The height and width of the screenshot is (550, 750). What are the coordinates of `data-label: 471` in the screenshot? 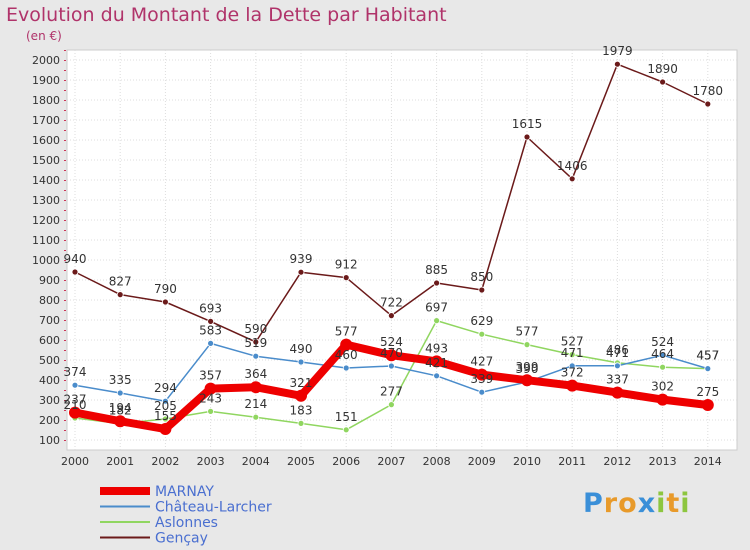 It's located at (572, 353).